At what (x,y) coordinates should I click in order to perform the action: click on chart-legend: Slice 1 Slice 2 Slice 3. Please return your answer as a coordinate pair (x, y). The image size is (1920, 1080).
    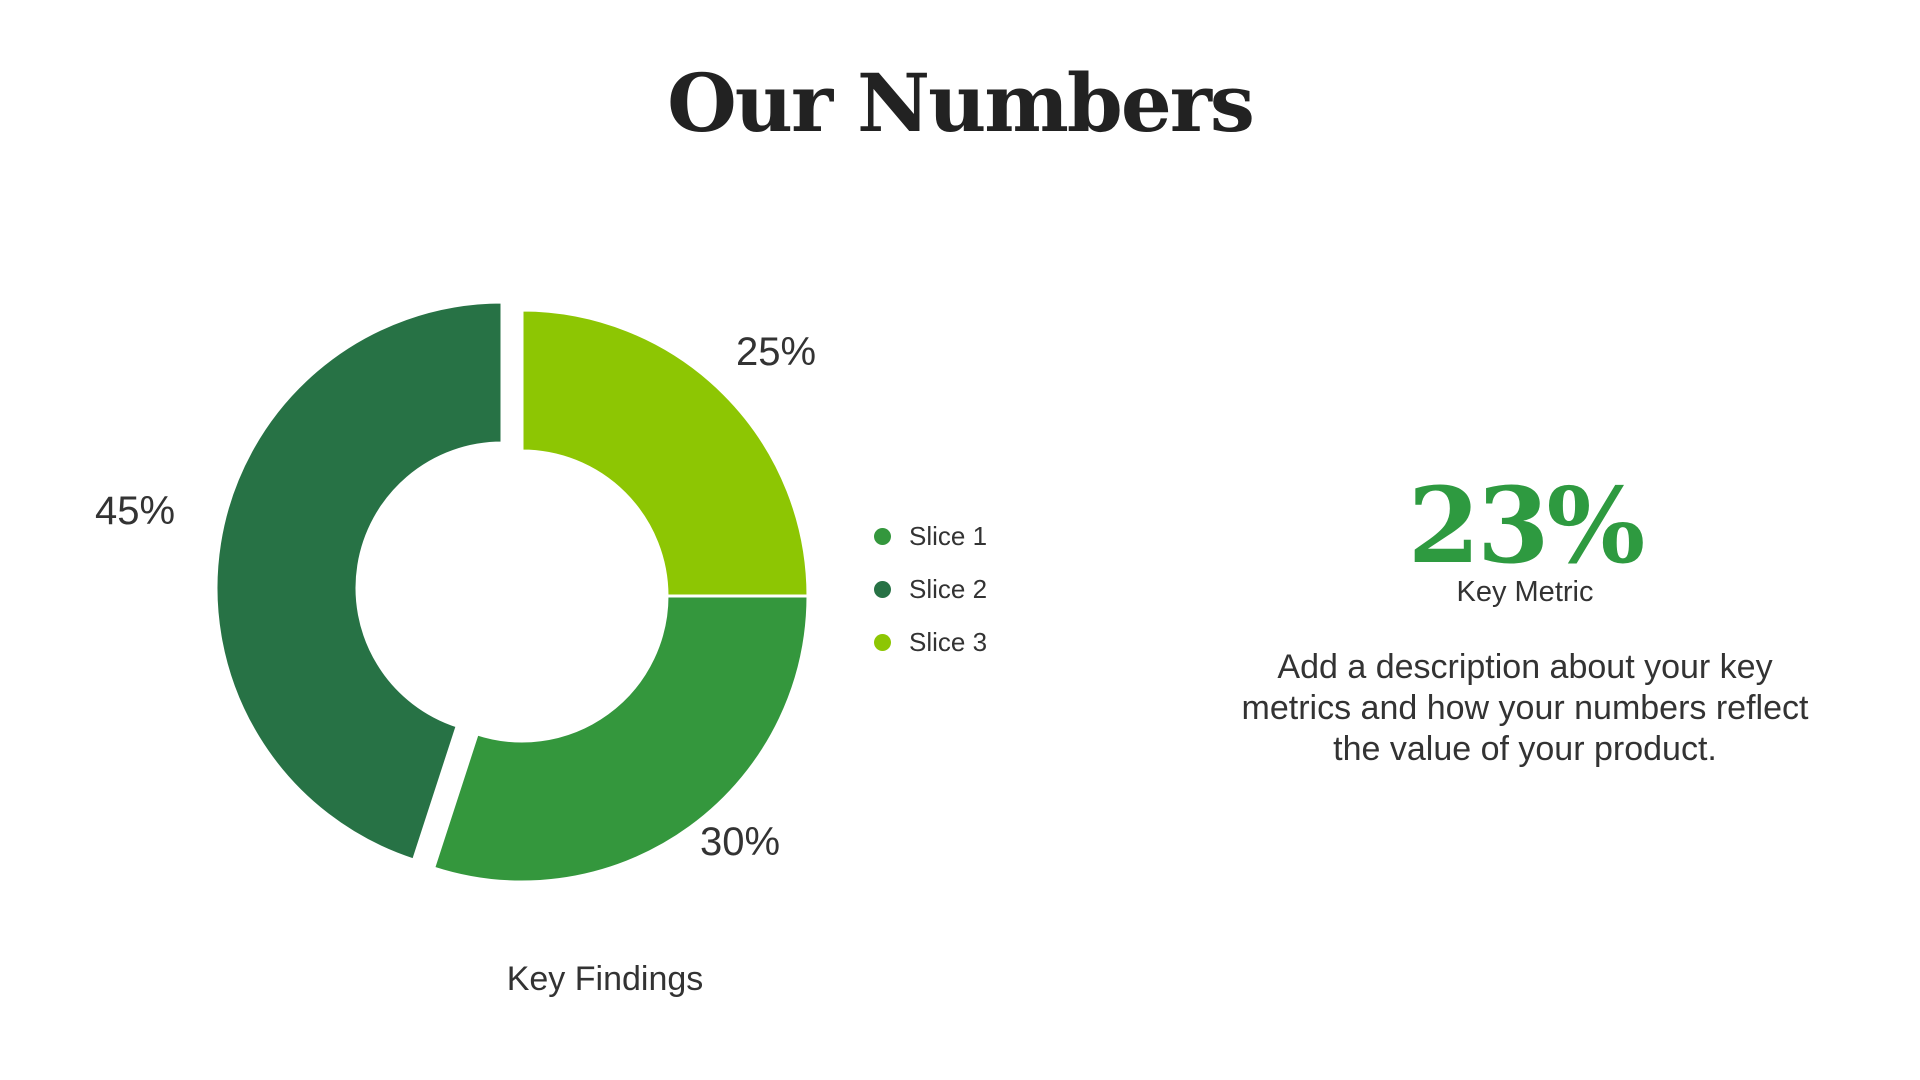
    Looking at the image, I should click on (930, 589).